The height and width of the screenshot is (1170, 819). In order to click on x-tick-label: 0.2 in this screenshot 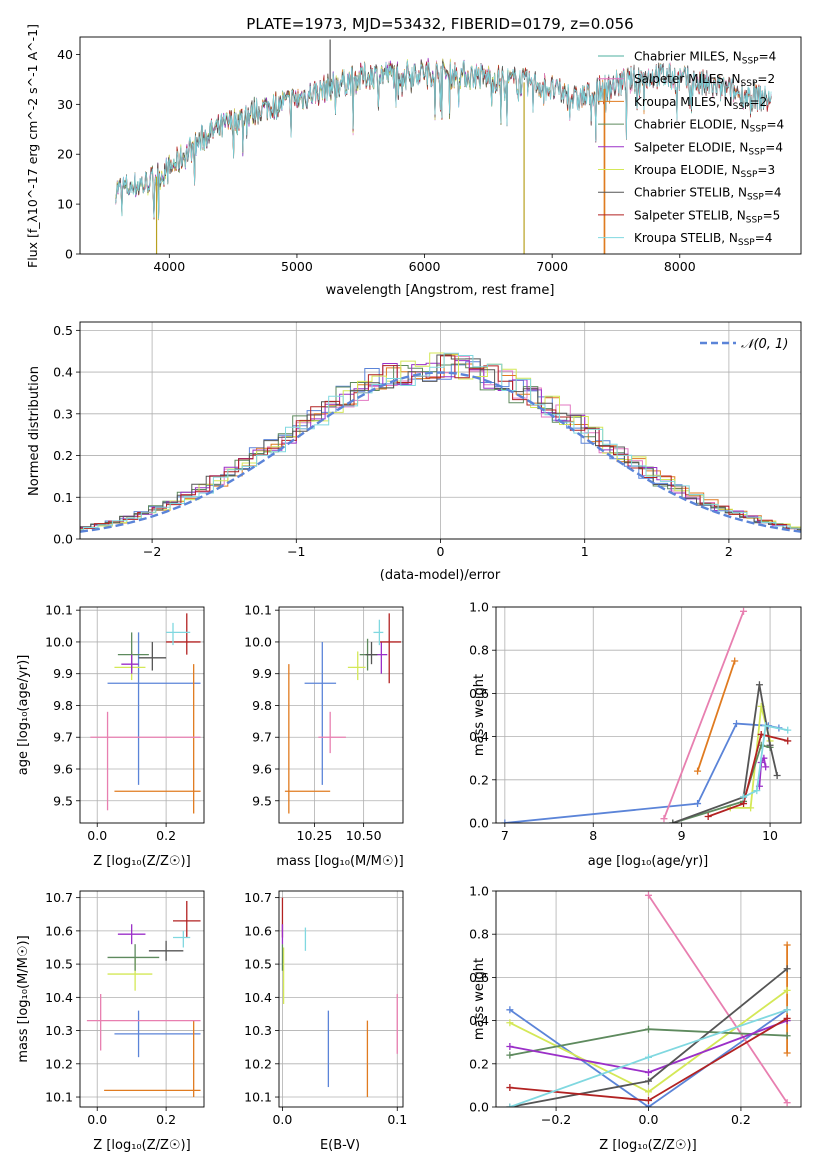, I will do `click(741, 1119)`.